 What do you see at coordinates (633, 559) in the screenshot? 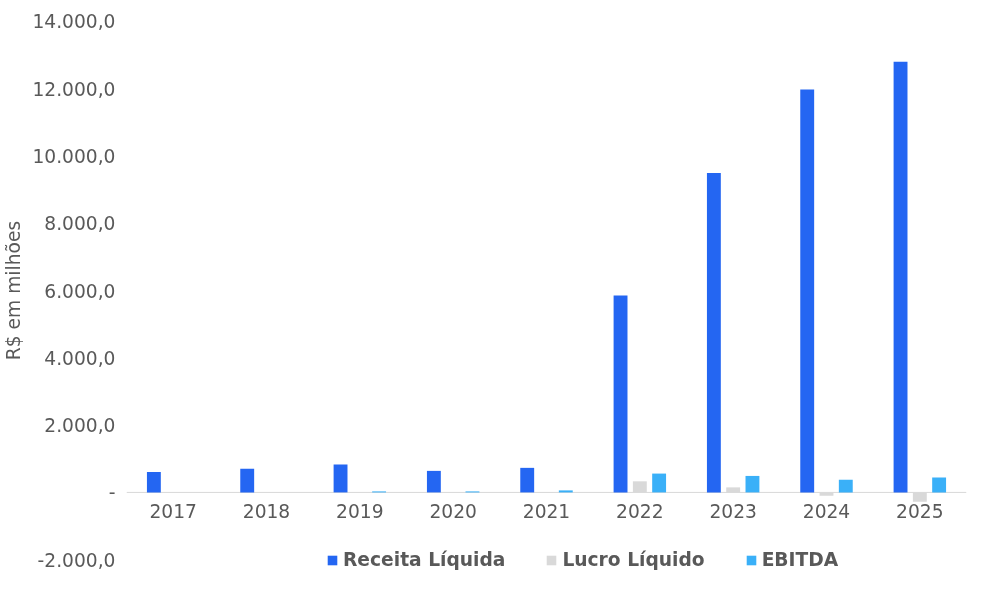
I see `legend-label: Lucro Líquido` at bounding box center [633, 559].